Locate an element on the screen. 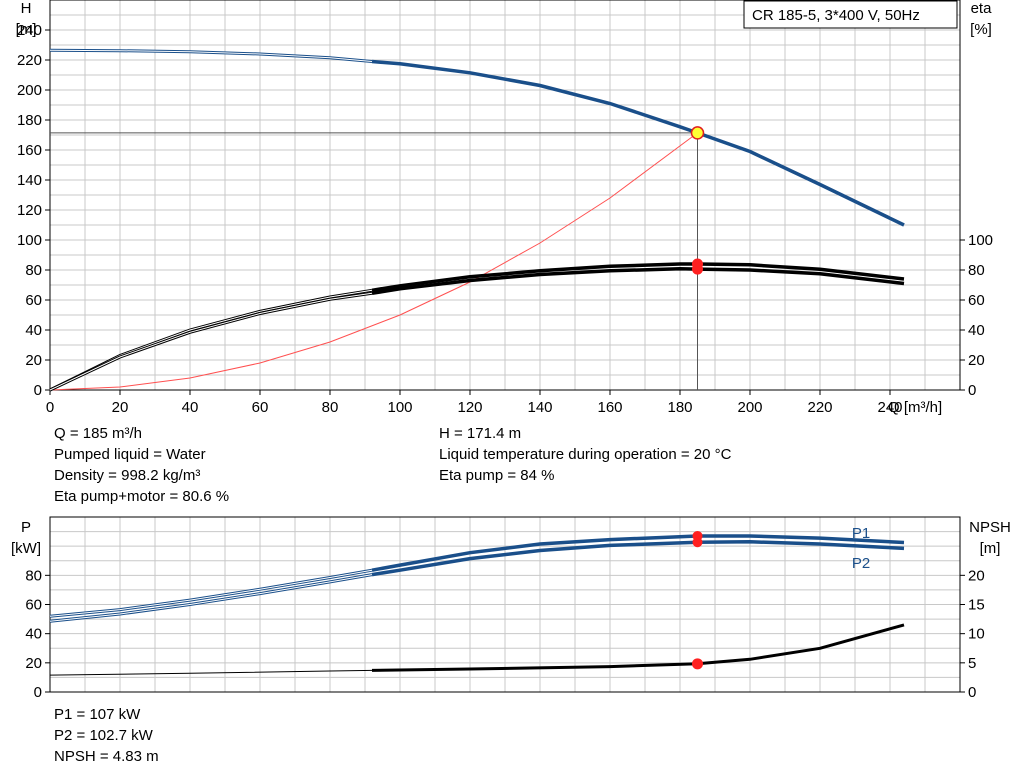  top-xtick-label: 0 is located at coordinates (50, 407).